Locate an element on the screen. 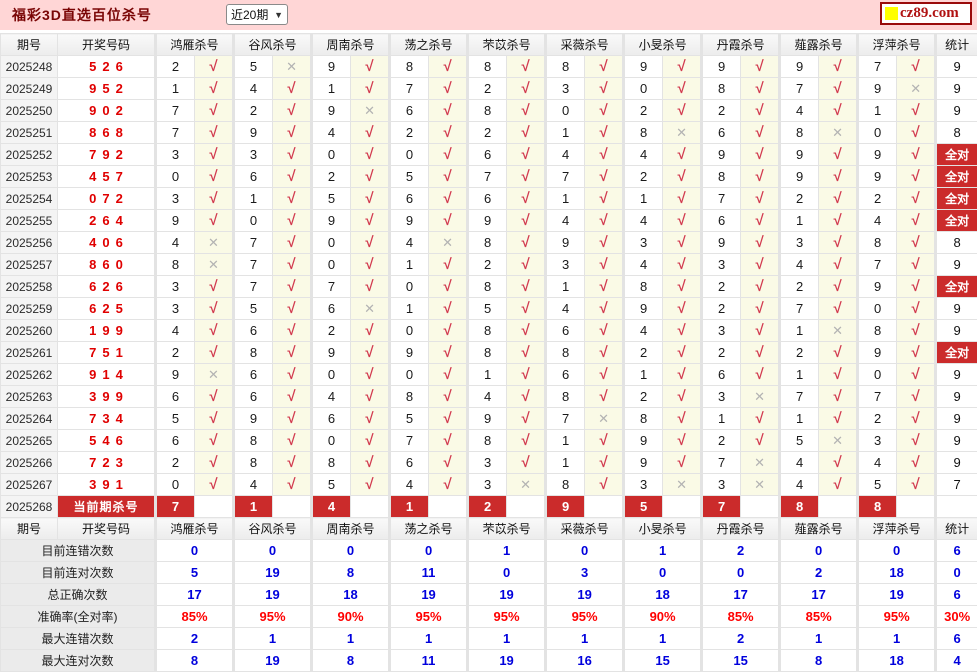 Image resolution: width=977 pixels, height=672 pixels. kill-number-cell: 7 is located at coordinates (565, 177).